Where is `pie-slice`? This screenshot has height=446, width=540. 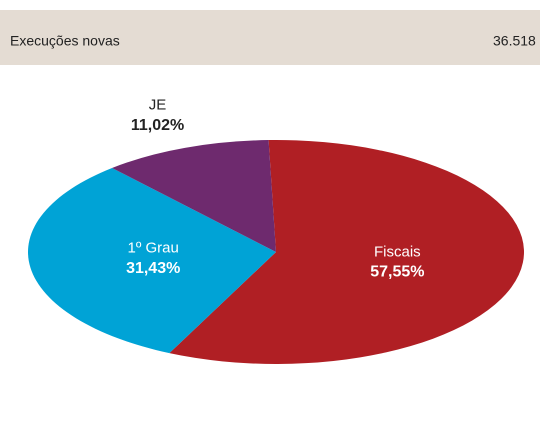
pie-slice is located at coordinates (194, 196).